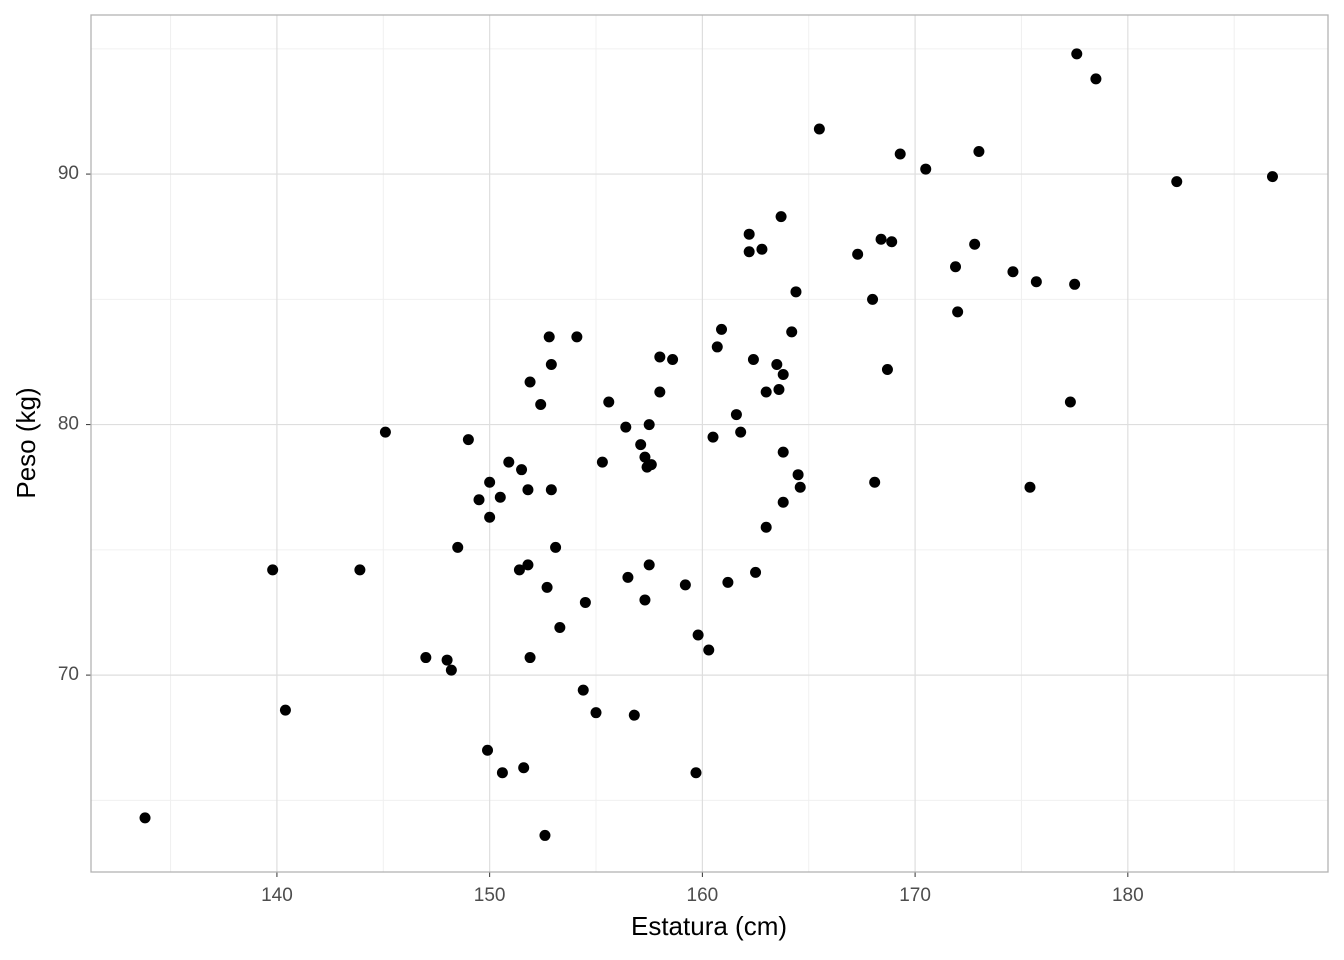 The width and height of the screenshot is (1344, 960). What do you see at coordinates (68, 173) in the screenshot?
I see `y-tick-label: 90` at bounding box center [68, 173].